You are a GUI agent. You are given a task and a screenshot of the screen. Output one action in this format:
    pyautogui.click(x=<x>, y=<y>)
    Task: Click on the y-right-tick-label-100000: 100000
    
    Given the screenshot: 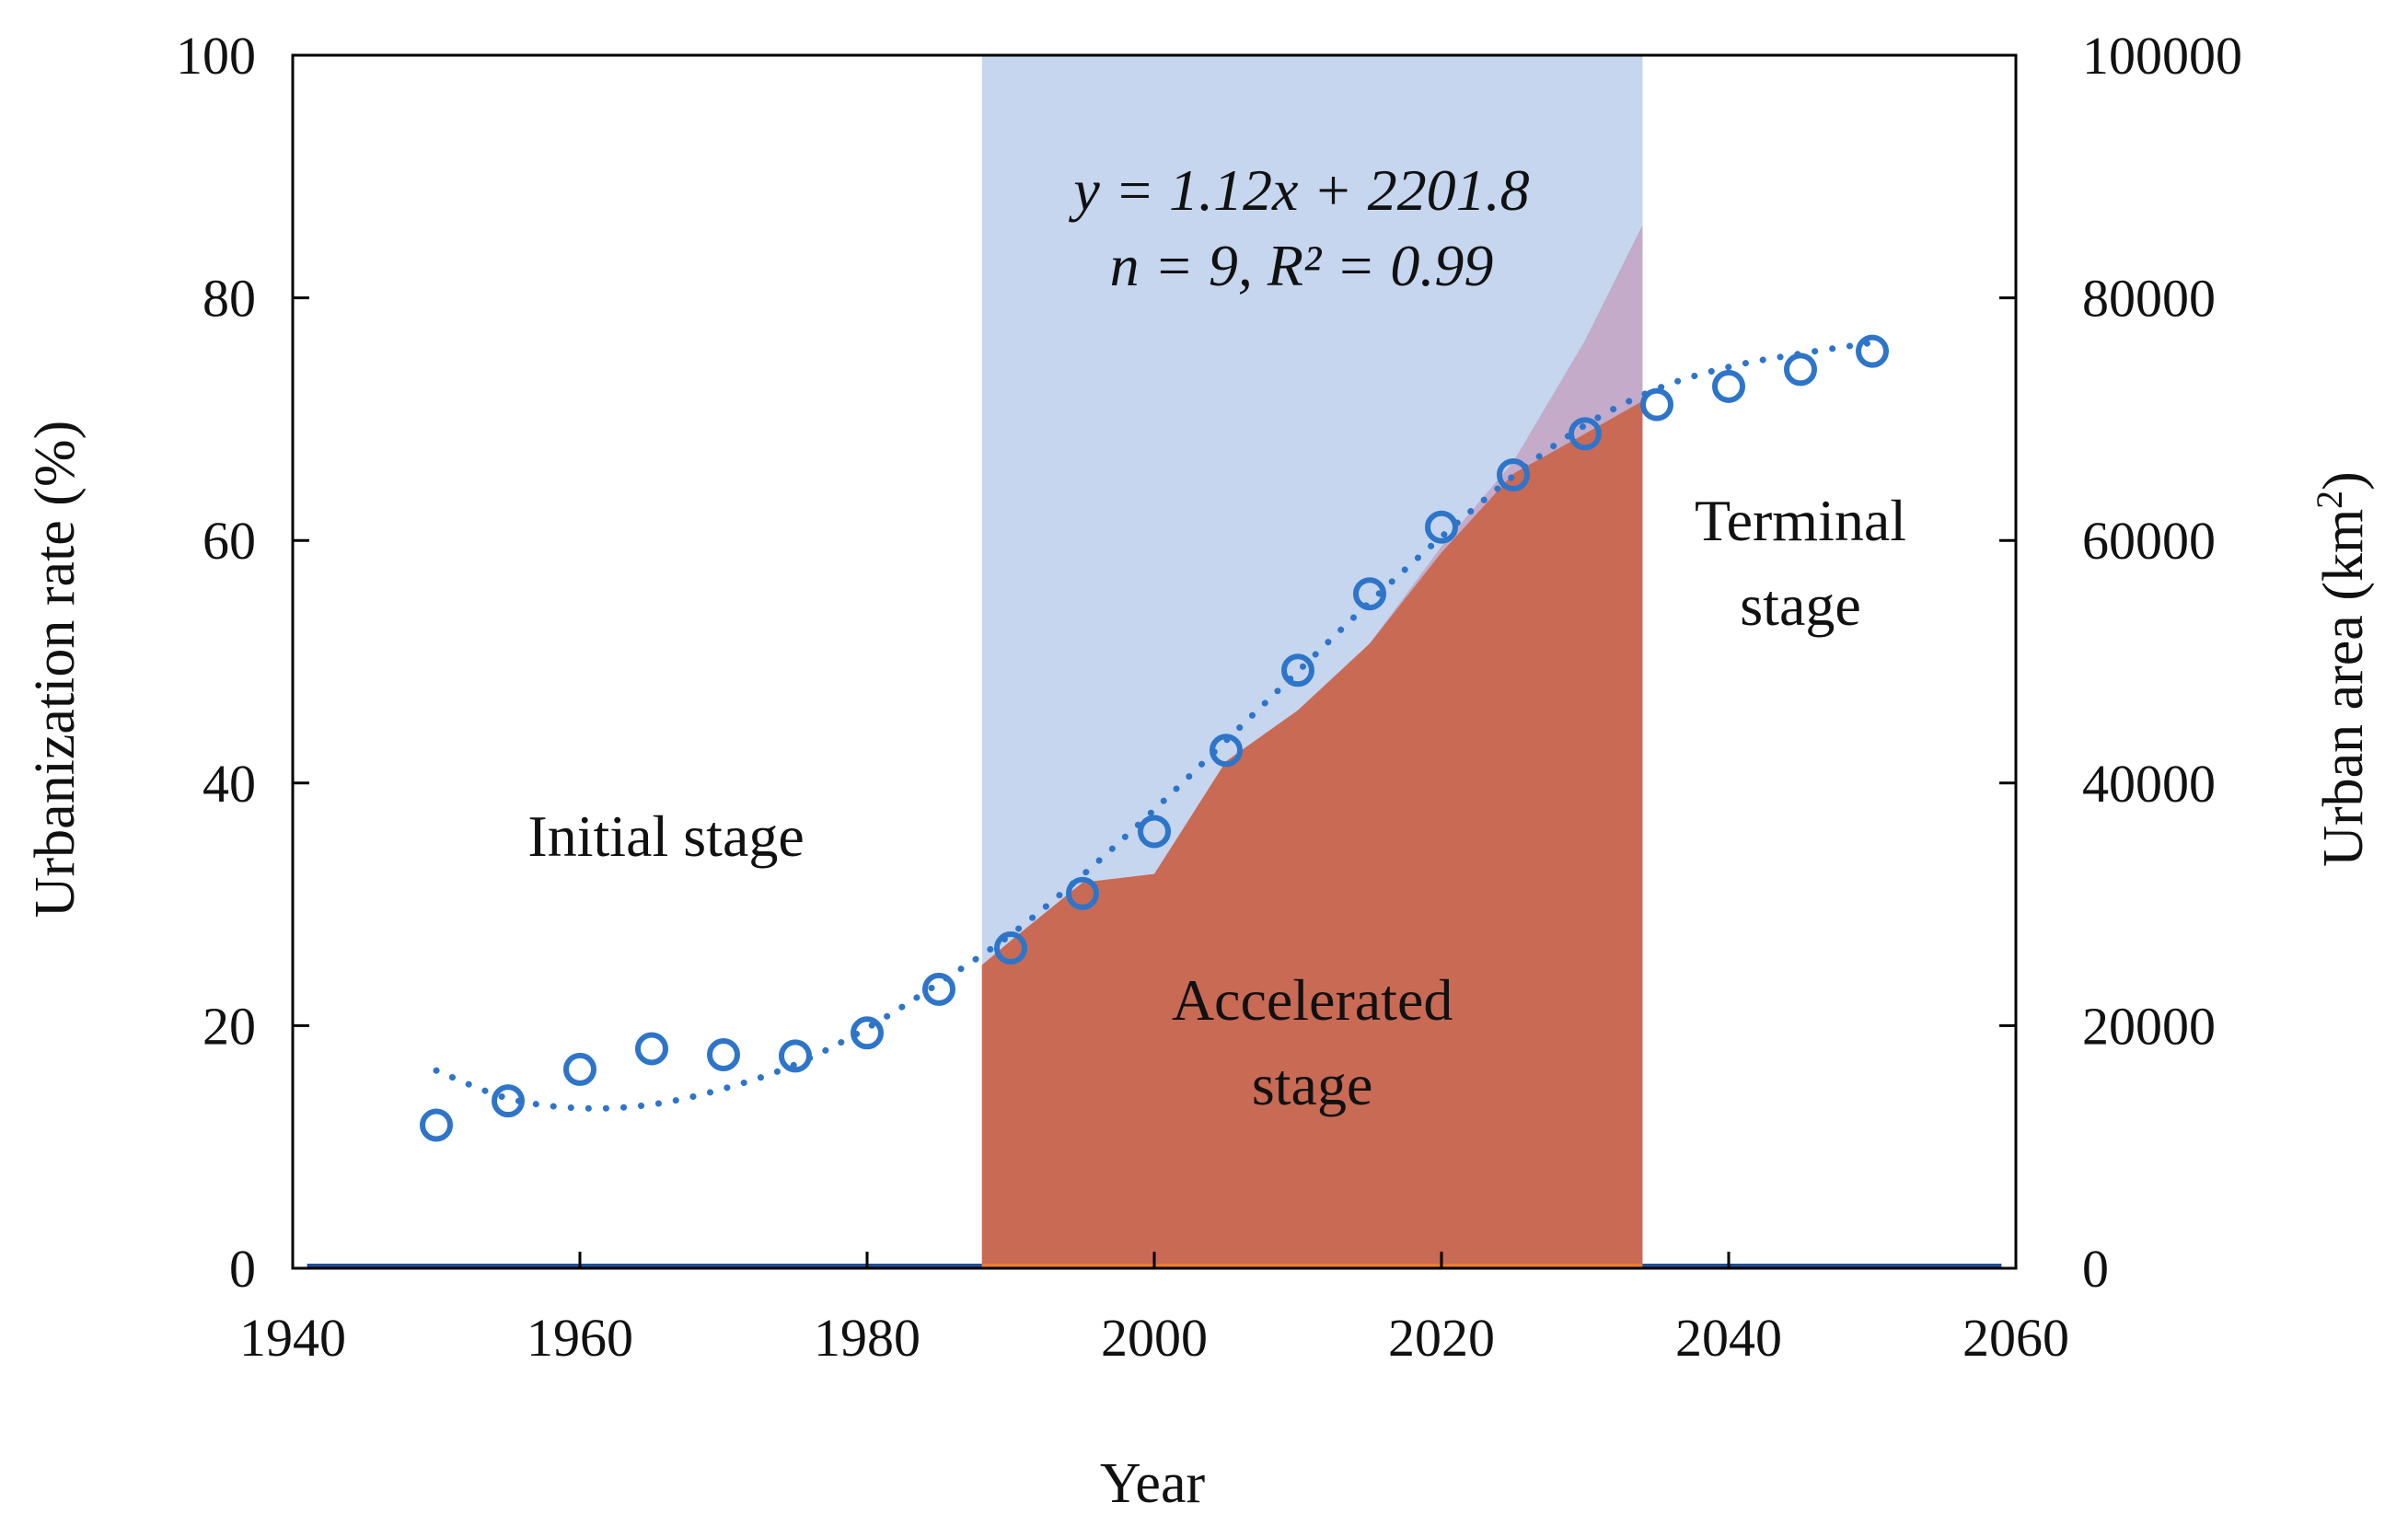 What is the action you would take?
    pyautogui.click(x=2162, y=56)
    